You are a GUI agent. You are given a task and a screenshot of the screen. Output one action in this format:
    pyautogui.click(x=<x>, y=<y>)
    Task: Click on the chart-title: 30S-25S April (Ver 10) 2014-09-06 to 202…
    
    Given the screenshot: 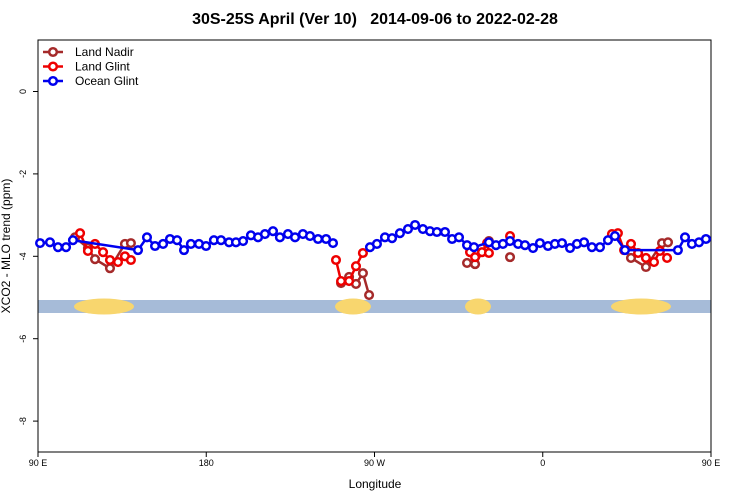 What is the action you would take?
    pyautogui.click(x=375, y=19)
    